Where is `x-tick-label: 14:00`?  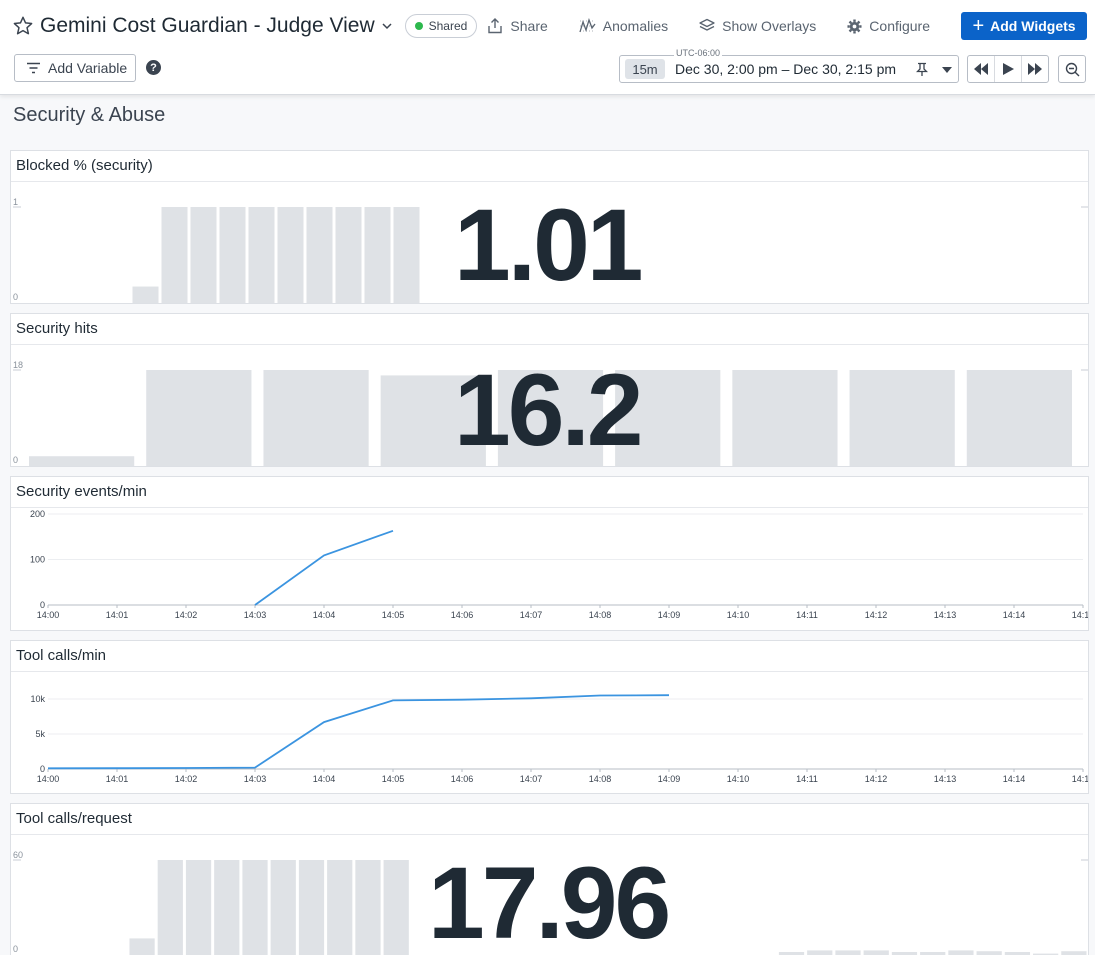 x-tick-label: 14:00 is located at coordinates (48, 779).